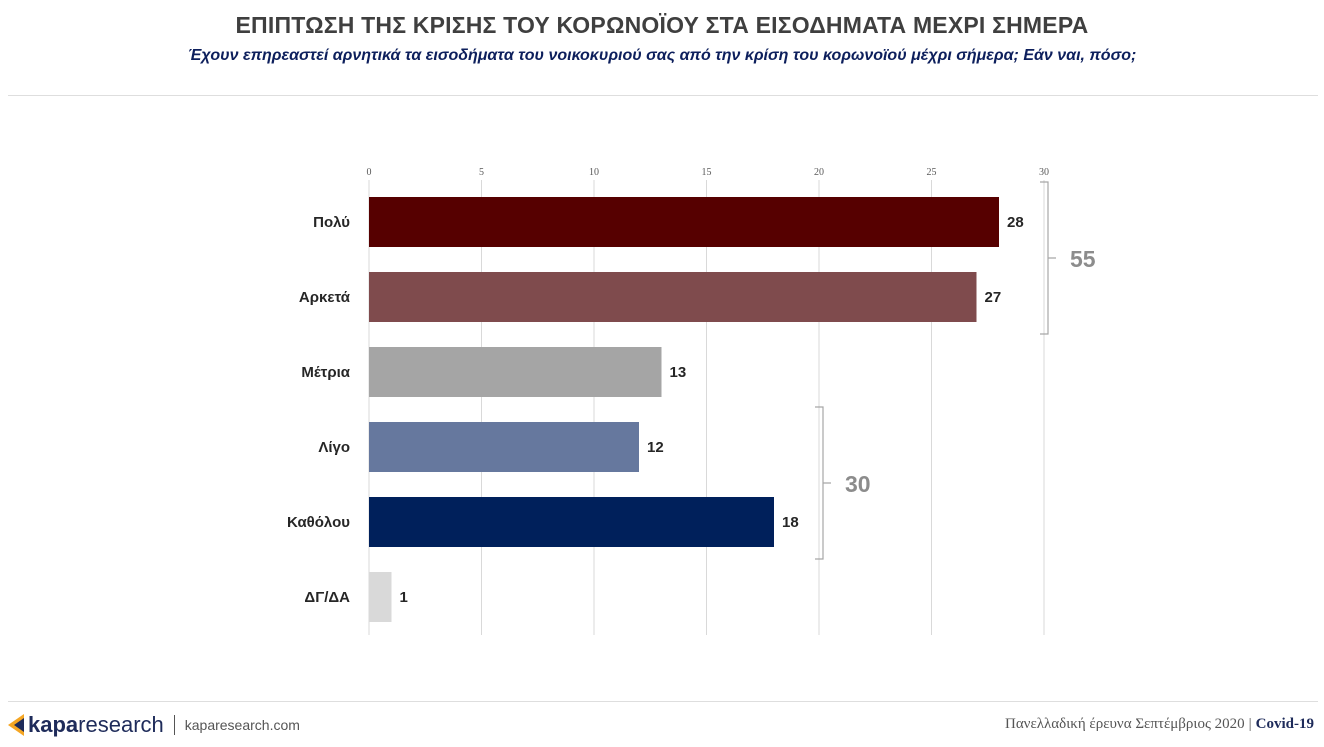 The width and height of the screenshot is (1324, 747). What do you see at coordinates (121, 724) in the screenshot?
I see `brand-name-light: research` at bounding box center [121, 724].